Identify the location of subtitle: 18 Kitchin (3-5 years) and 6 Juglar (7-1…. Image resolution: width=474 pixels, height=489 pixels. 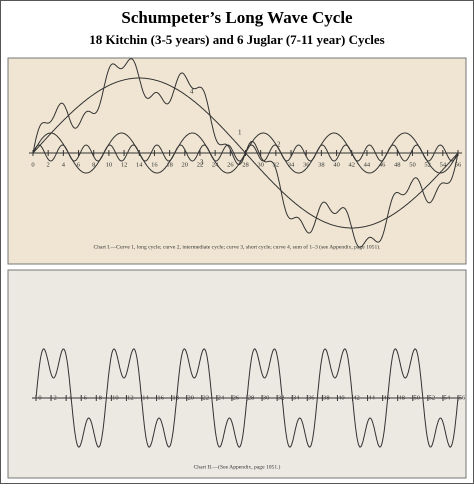
(236, 39).